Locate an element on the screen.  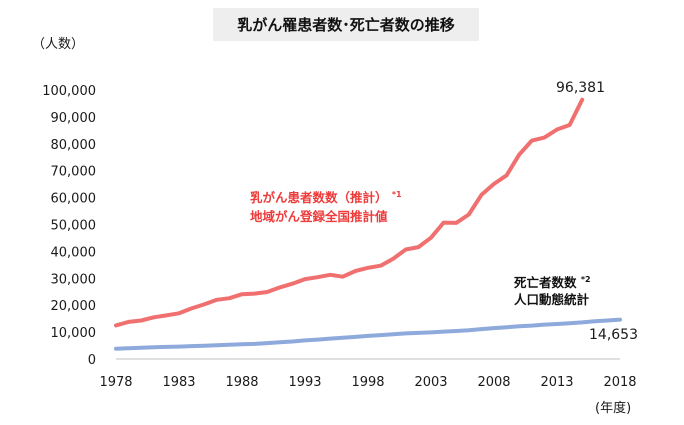
x-tick-label: 1988 is located at coordinates (241, 382).